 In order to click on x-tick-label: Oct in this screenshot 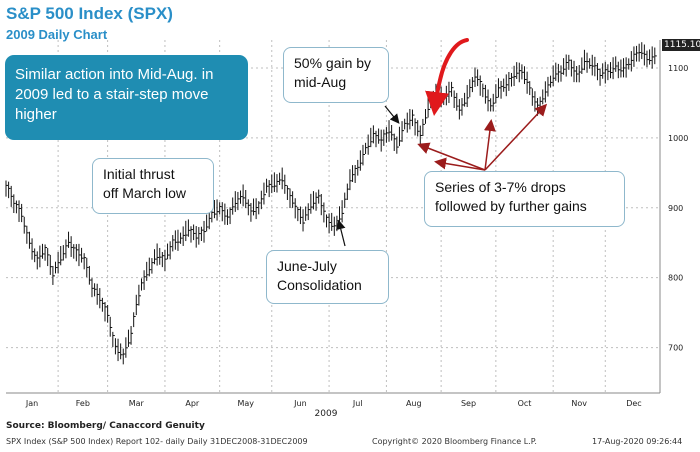, I will do `click(525, 403)`.